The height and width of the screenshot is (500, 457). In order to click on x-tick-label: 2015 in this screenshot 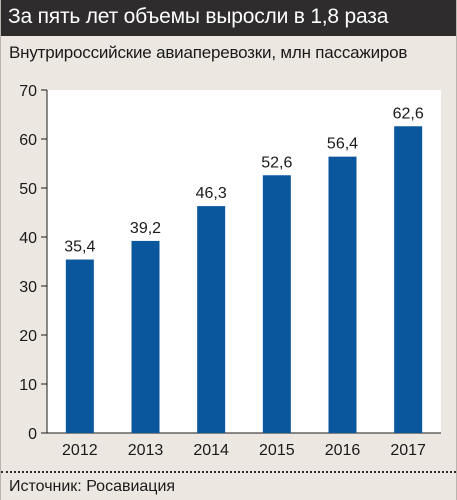, I will do `click(277, 450)`.